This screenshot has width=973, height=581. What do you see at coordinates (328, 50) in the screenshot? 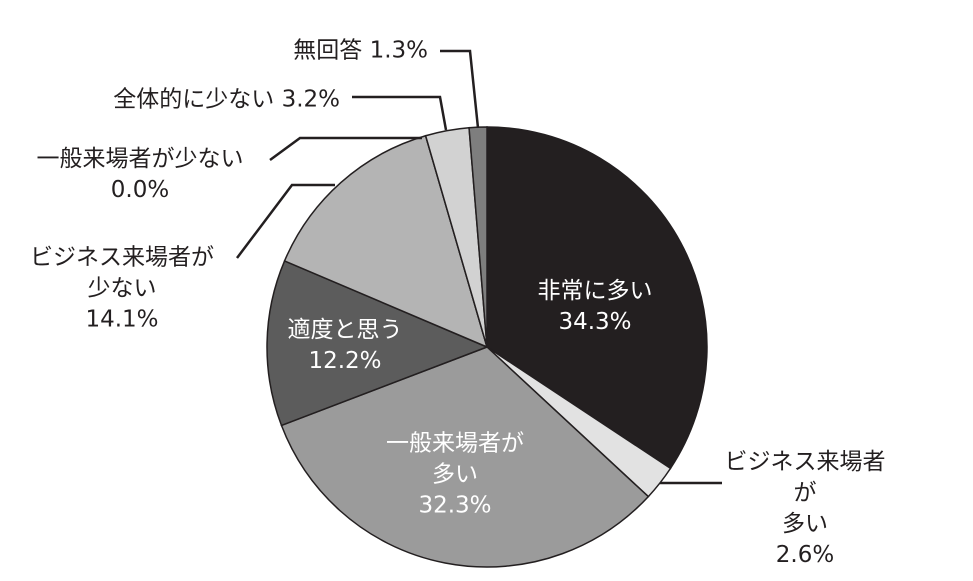
I see `category-label: 無回答` at bounding box center [328, 50].